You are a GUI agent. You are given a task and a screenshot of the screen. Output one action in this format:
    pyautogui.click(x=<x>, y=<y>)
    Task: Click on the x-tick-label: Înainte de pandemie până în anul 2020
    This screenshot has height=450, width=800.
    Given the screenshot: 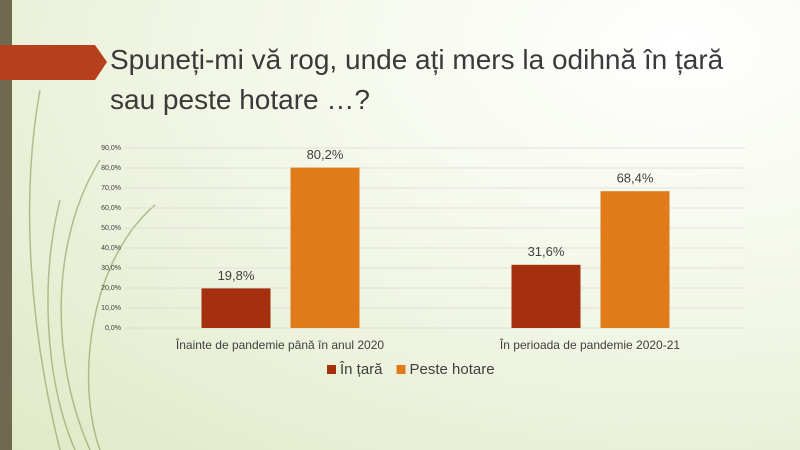 What is the action you would take?
    pyautogui.click(x=279, y=344)
    